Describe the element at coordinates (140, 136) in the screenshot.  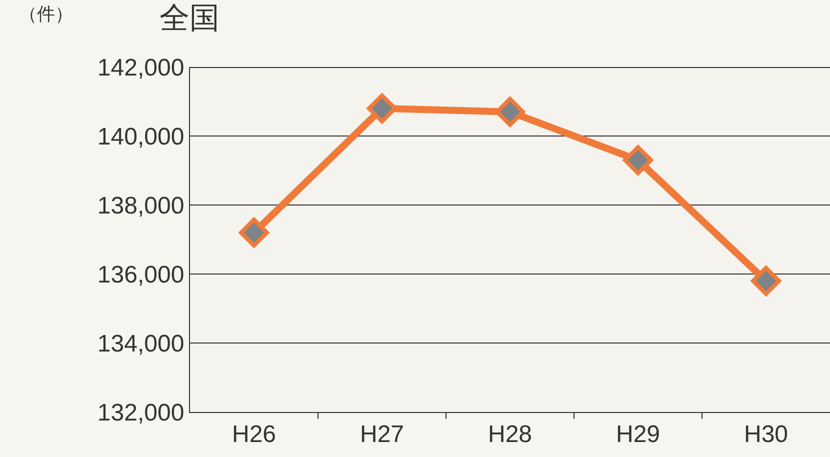
I see `y-tick-label: 140,000` at that location.